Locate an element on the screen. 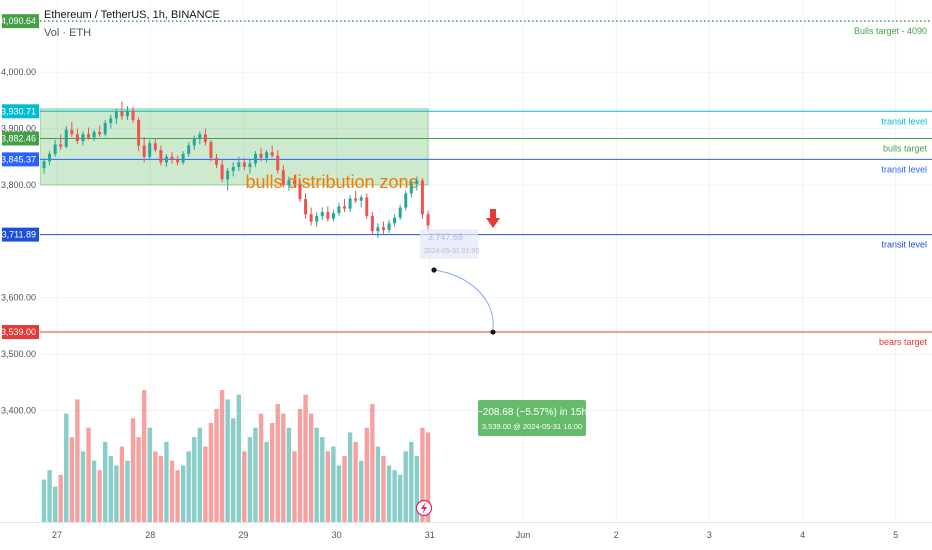 Image resolution: width=932 pixels, height=550 pixels. price-axis-bg is located at coordinates (20, 275).